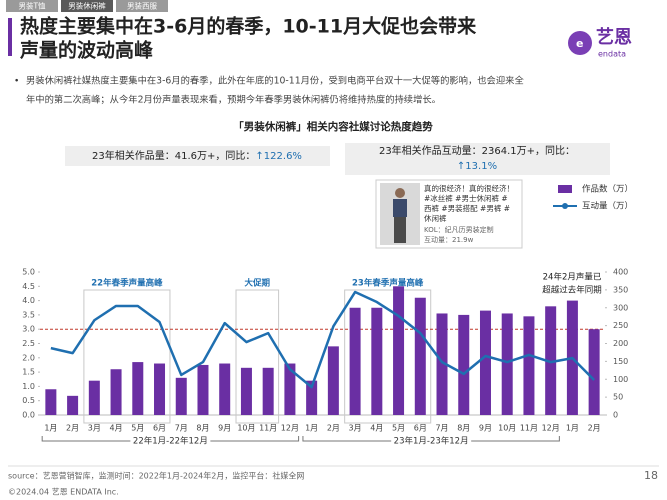 The width and height of the screenshot is (667, 500). What do you see at coordinates (614, 37) in the screenshot?
I see `logo-name: 艺恩` at bounding box center [614, 37].